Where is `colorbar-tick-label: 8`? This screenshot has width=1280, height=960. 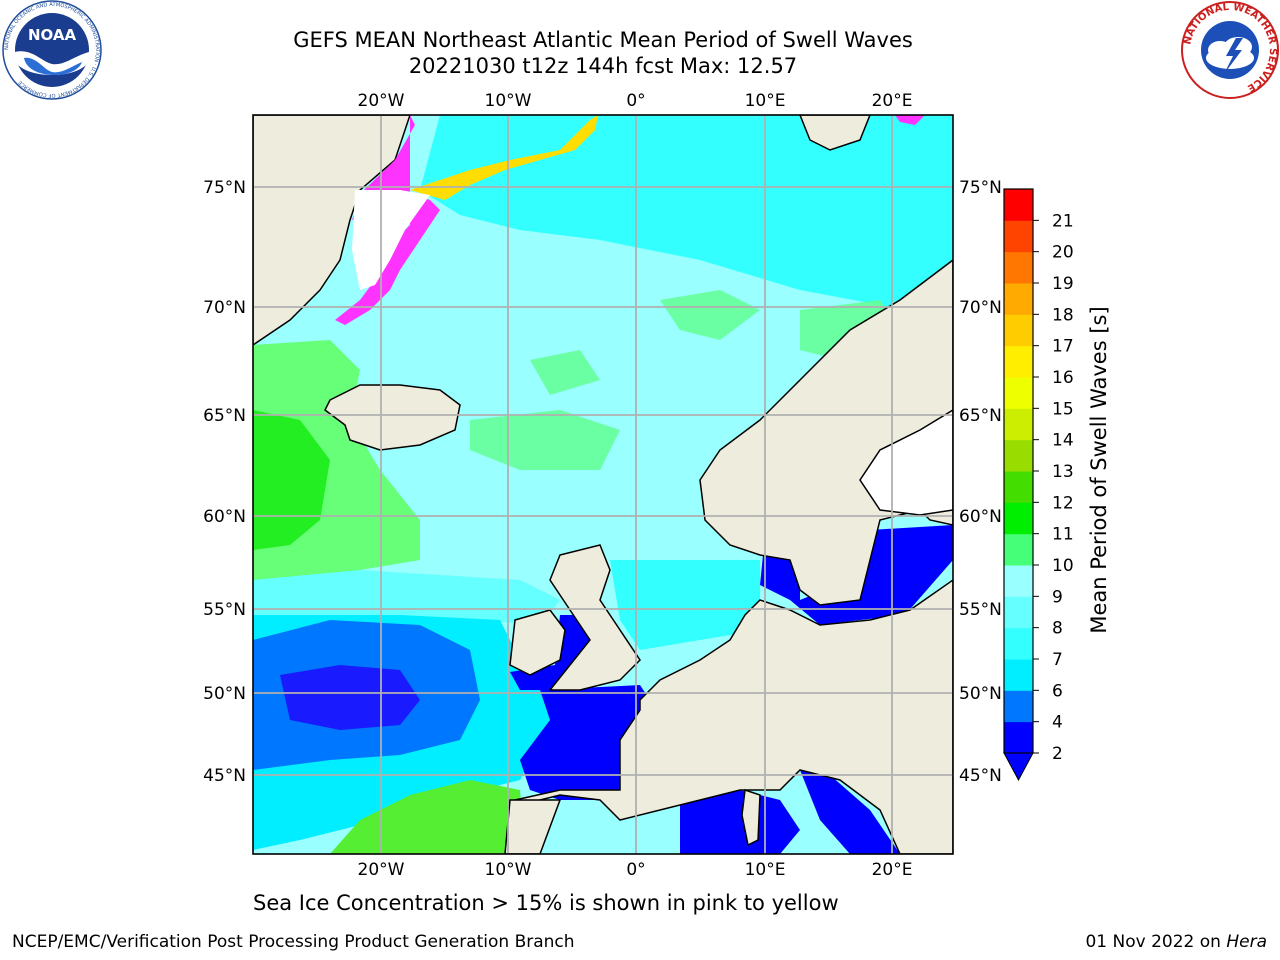 colorbar-tick-label: 8 is located at coordinates (1057, 629).